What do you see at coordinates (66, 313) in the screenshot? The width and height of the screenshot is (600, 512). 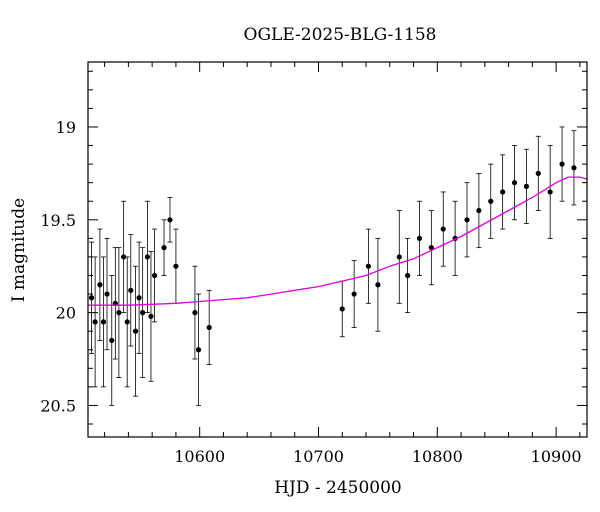 I see `y-tick-label: 20` at bounding box center [66, 313].